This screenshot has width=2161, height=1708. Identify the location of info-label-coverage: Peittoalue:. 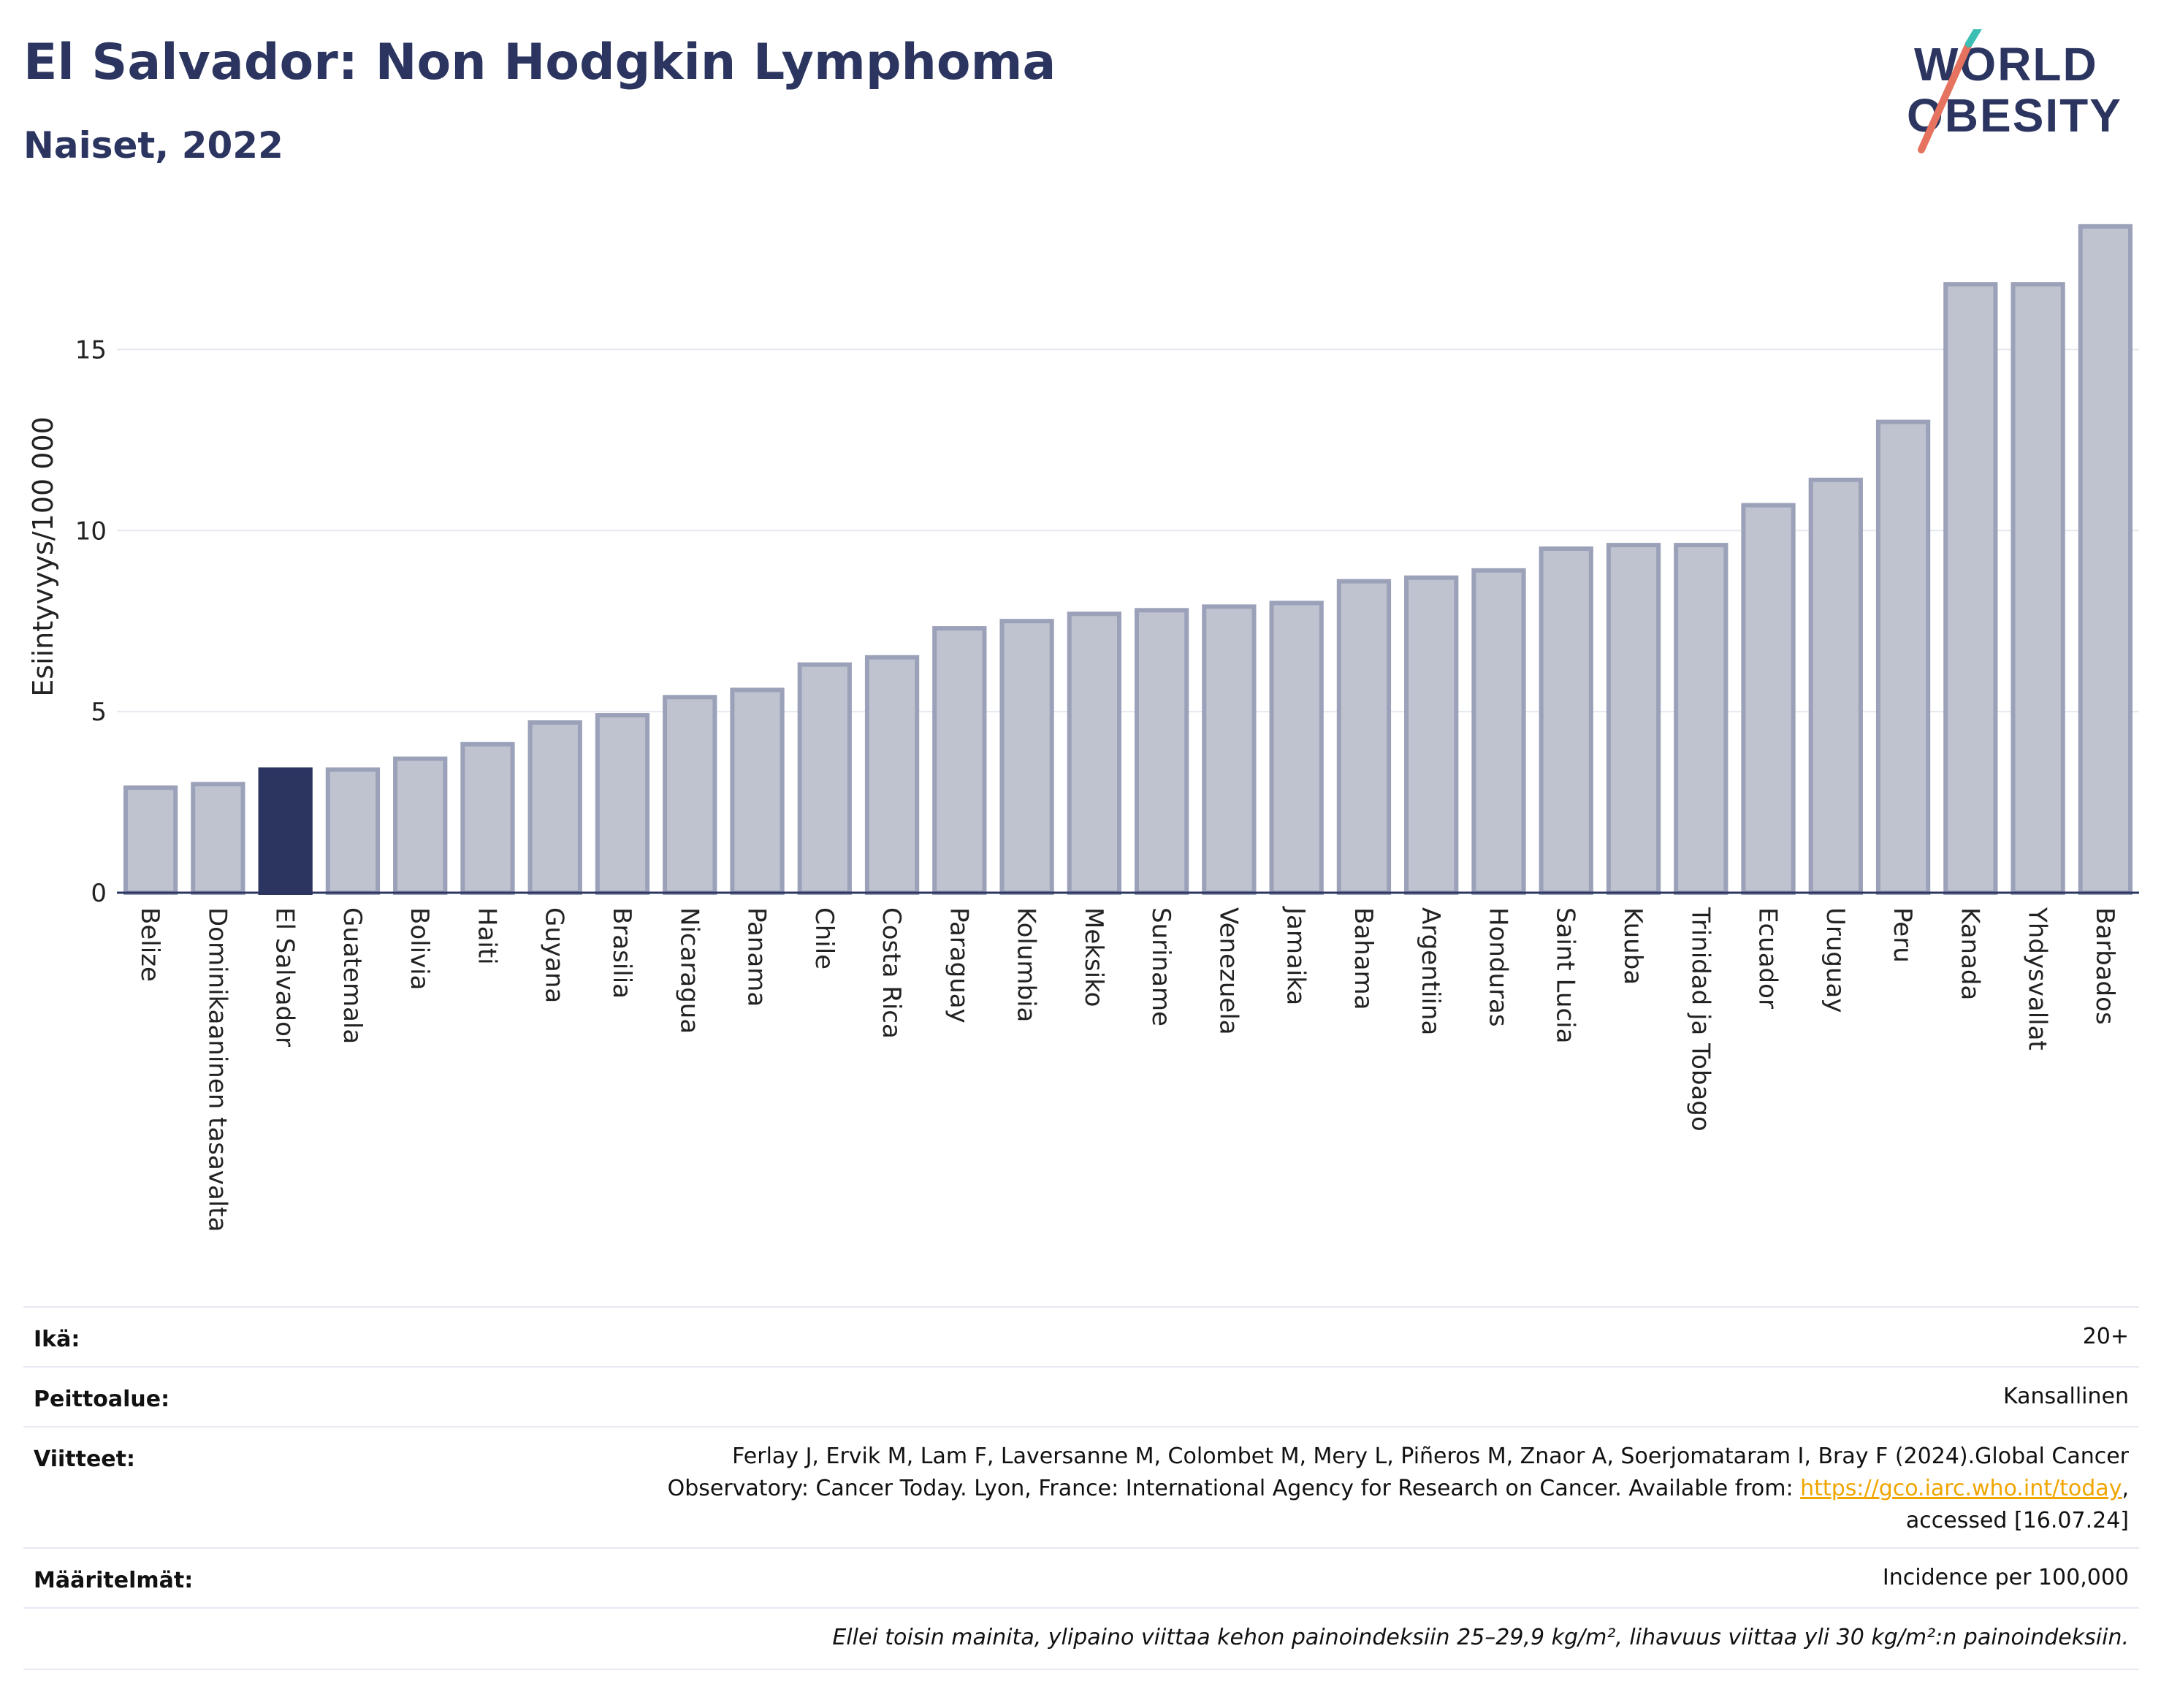
(102, 1399).